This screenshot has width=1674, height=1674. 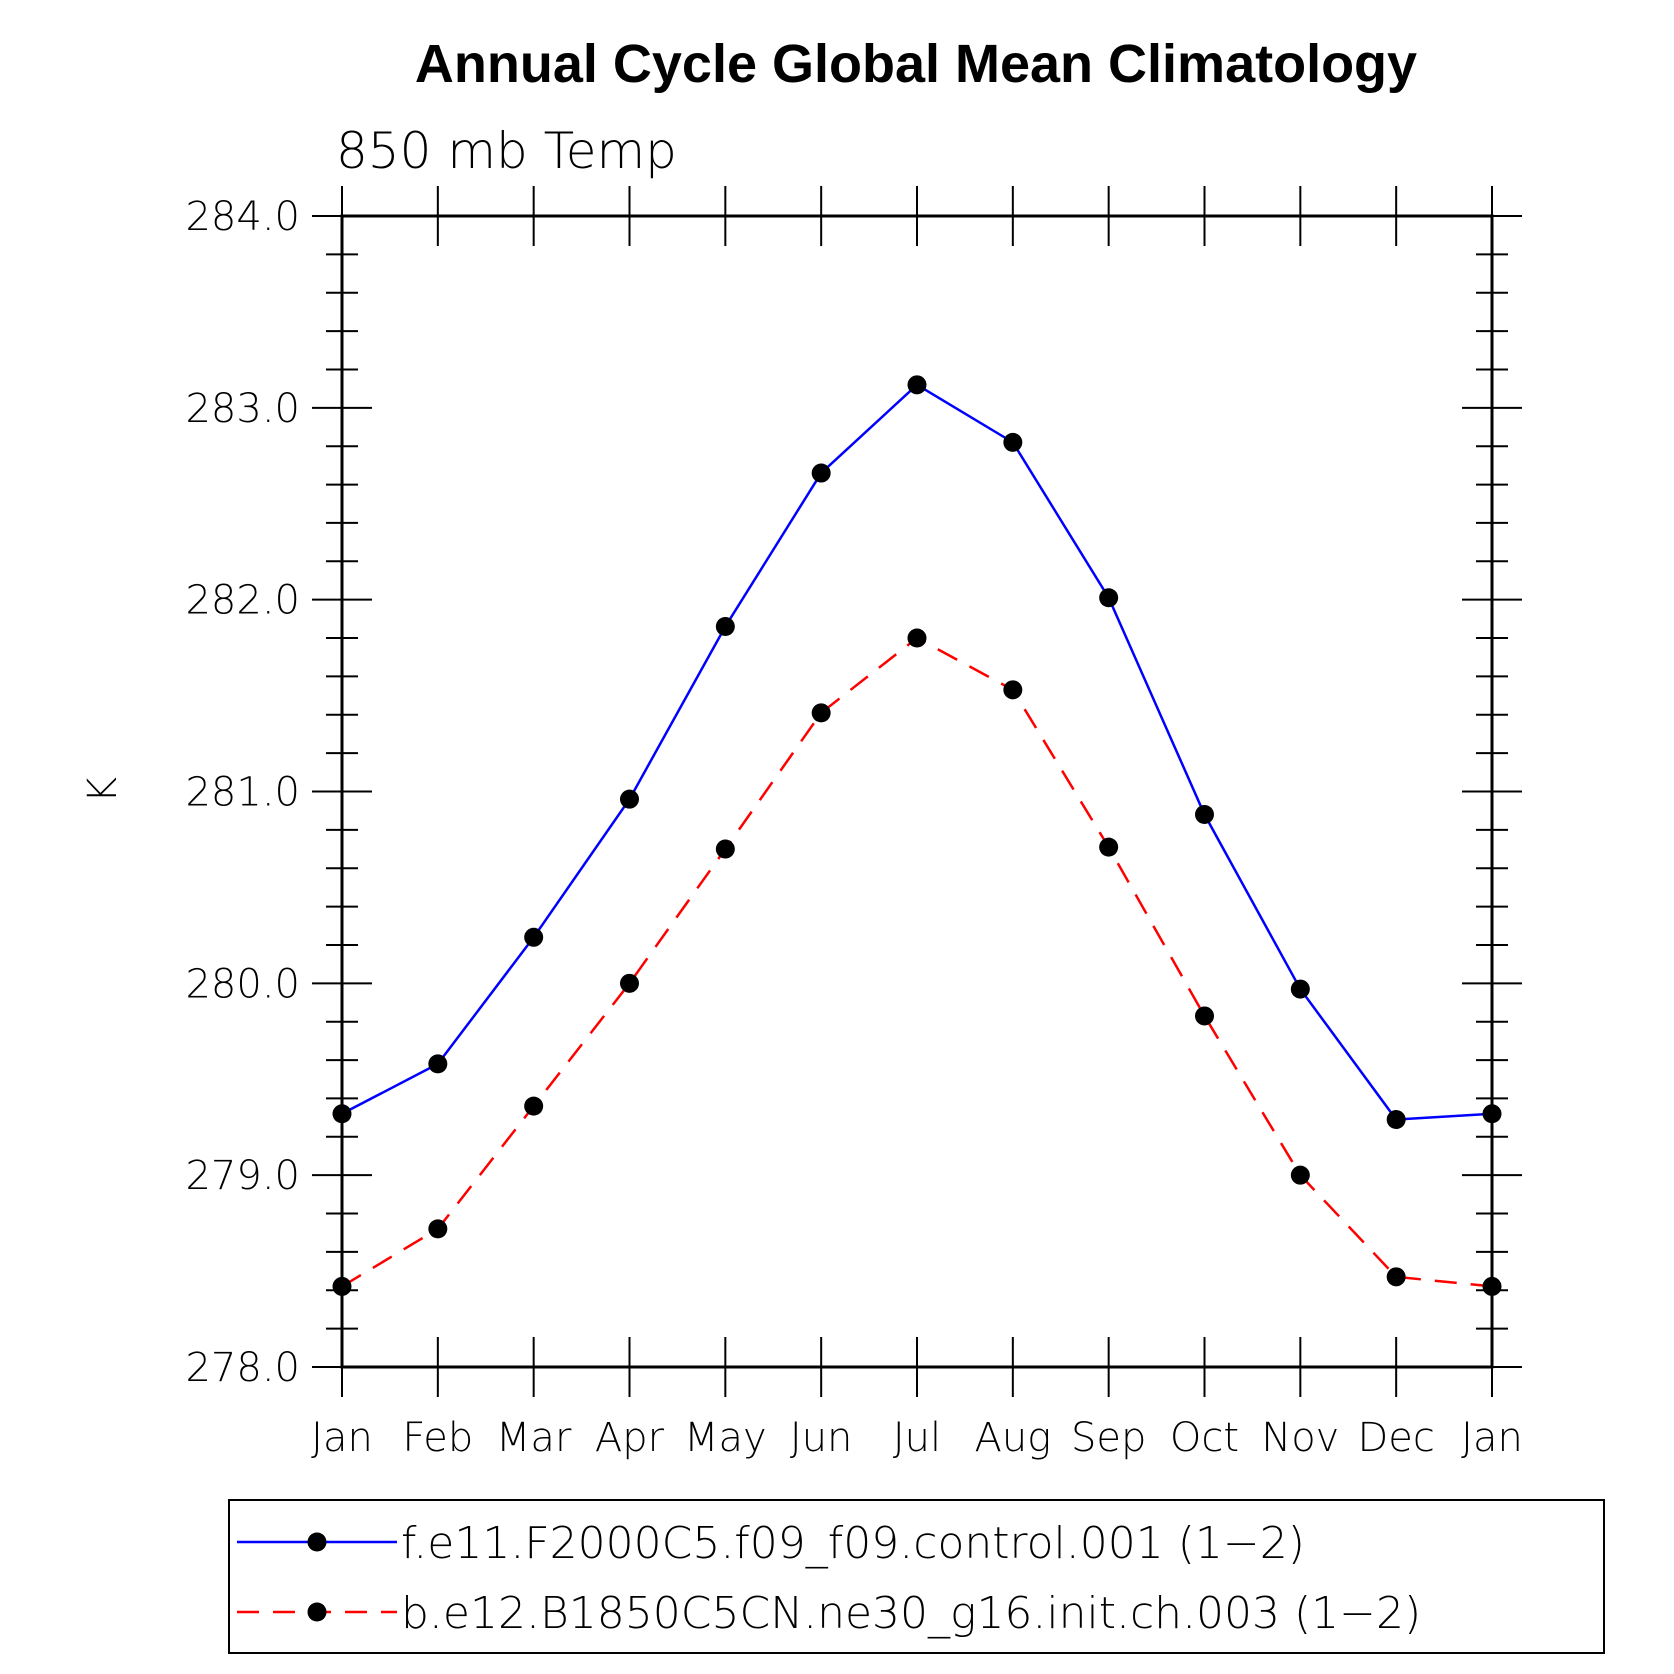 I want to click on x-tick-label: Jul, so click(x=917, y=1438).